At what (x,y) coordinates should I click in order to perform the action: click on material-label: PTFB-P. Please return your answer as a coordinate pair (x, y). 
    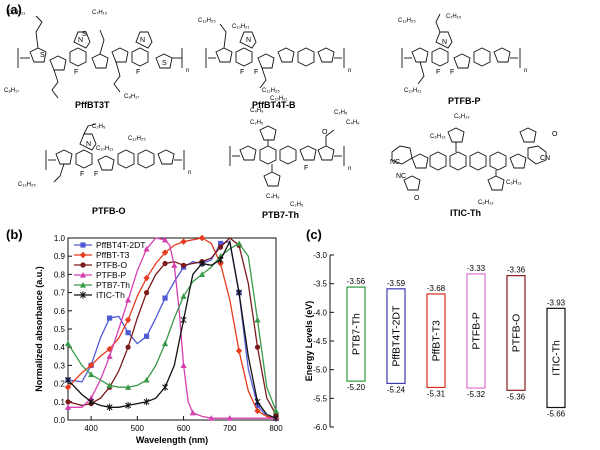
    Looking at the image, I should click on (477, 330).